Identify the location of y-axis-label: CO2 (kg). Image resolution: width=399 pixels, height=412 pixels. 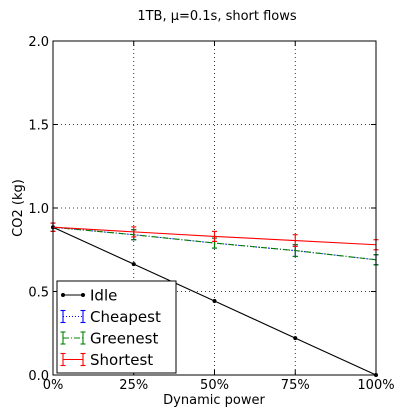
(18, 208).